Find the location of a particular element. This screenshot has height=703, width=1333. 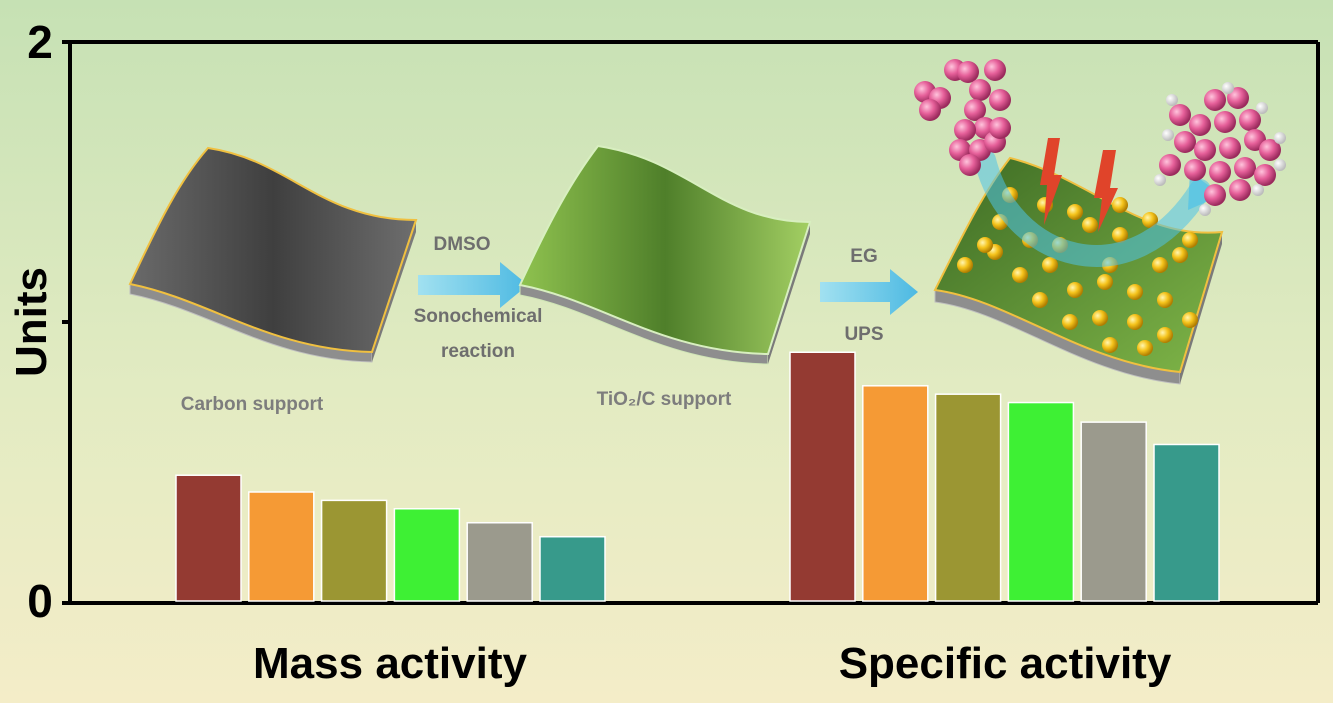

y-tick-label-bottom: 0 is located at coordinates (40, 601).